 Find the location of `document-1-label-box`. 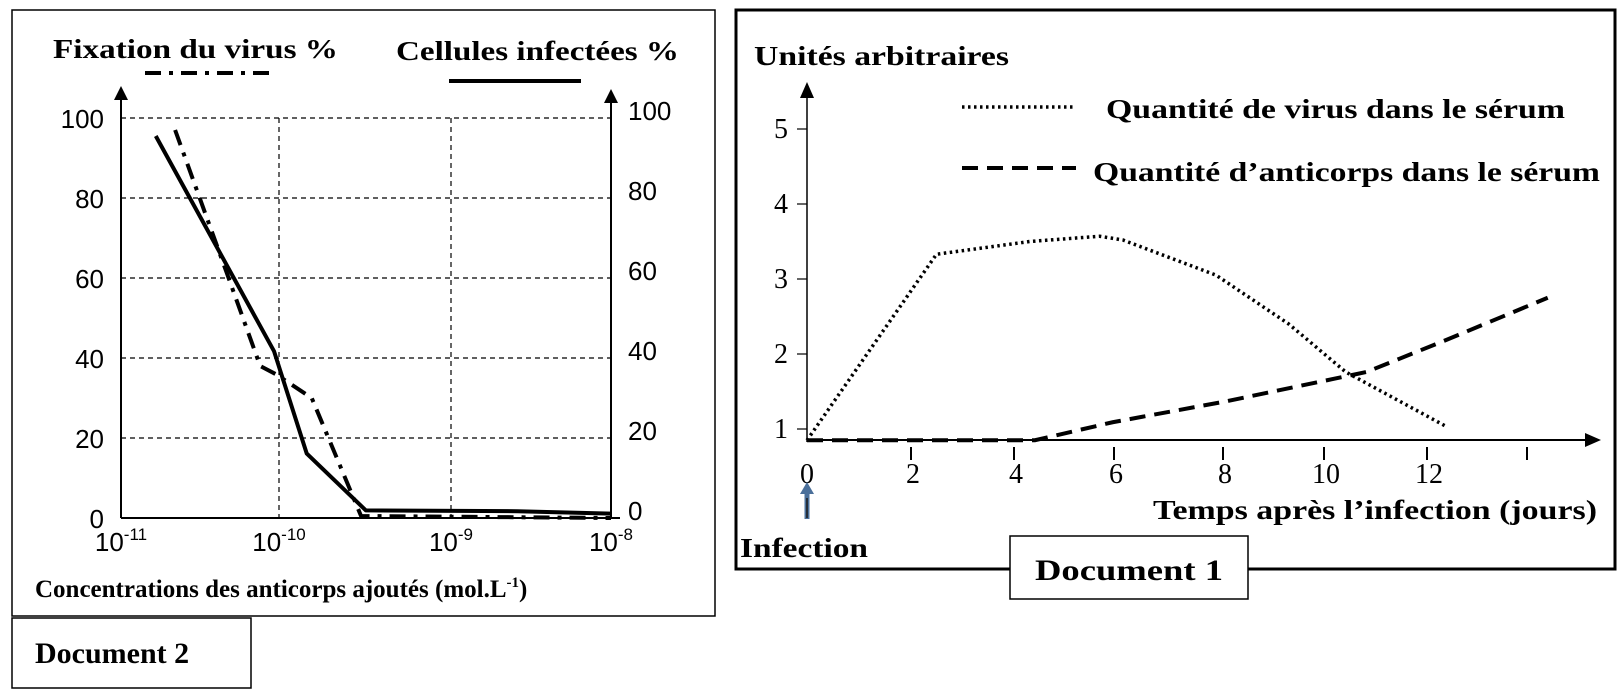

document-1-label-box is located at coordinates (1129, 567).